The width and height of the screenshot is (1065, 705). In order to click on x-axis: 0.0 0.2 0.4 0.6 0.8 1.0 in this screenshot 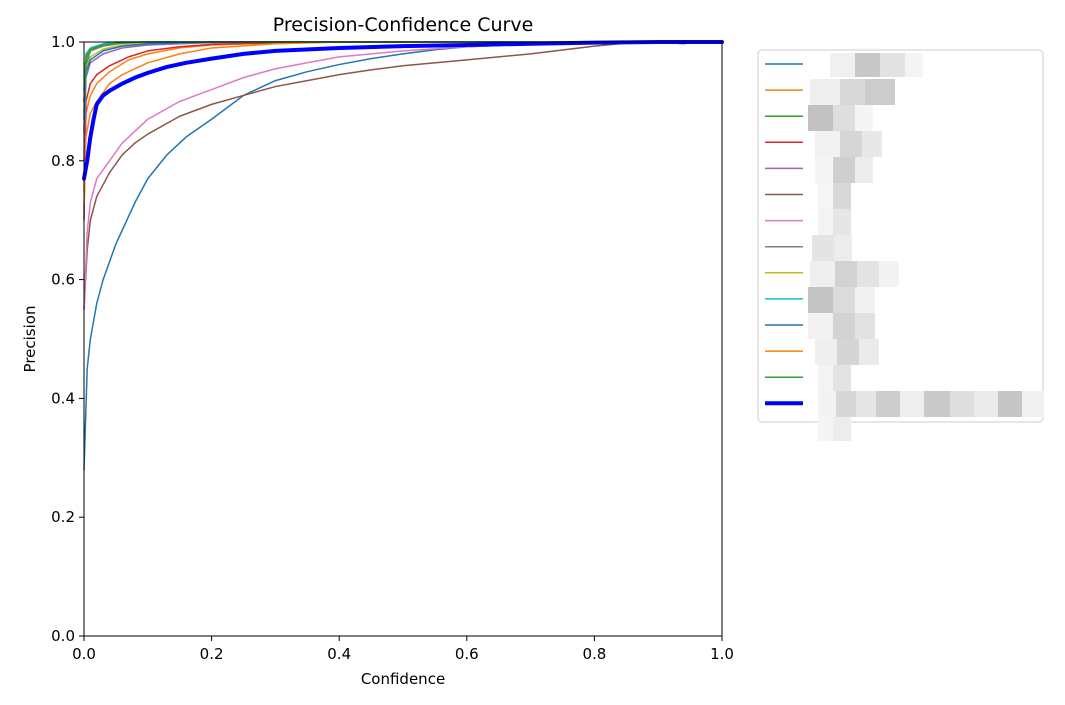, I will do `click(403, 649)`.